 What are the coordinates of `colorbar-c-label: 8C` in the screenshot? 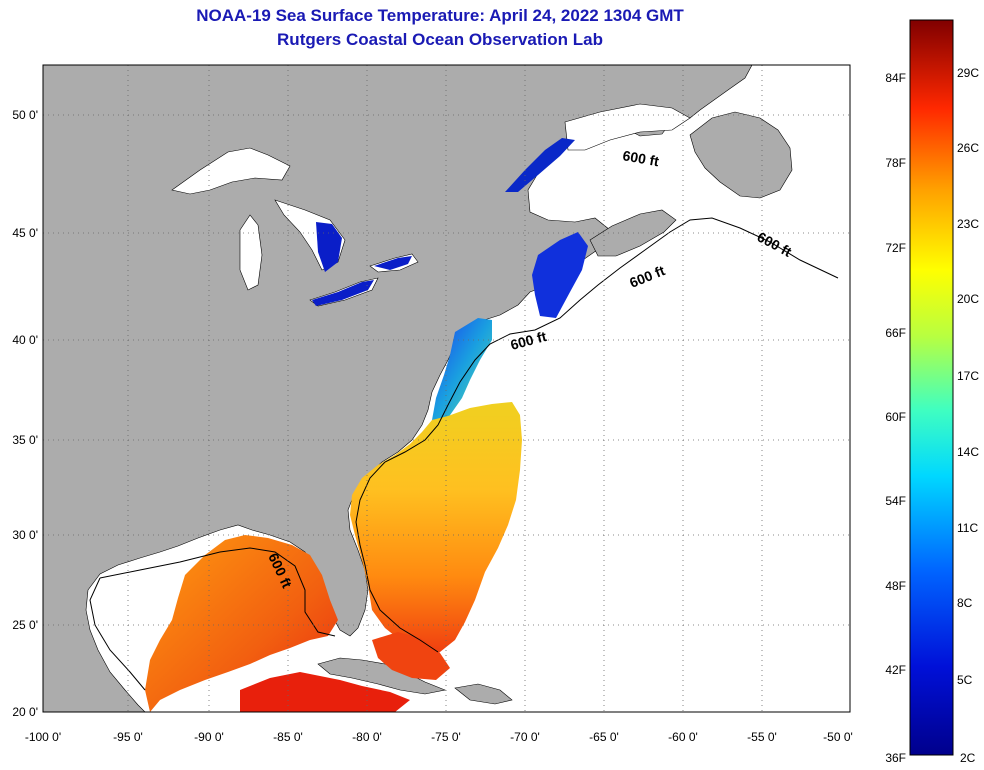 It's located at (965, 603).